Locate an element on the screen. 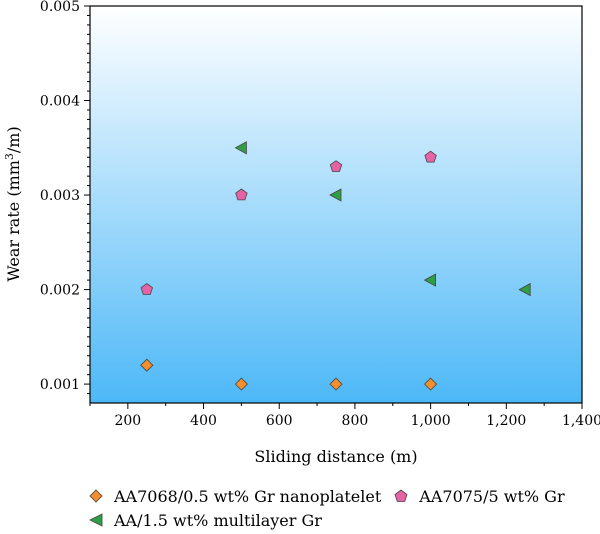  data-point-s0-p2 is located at coordinates (336, 384).